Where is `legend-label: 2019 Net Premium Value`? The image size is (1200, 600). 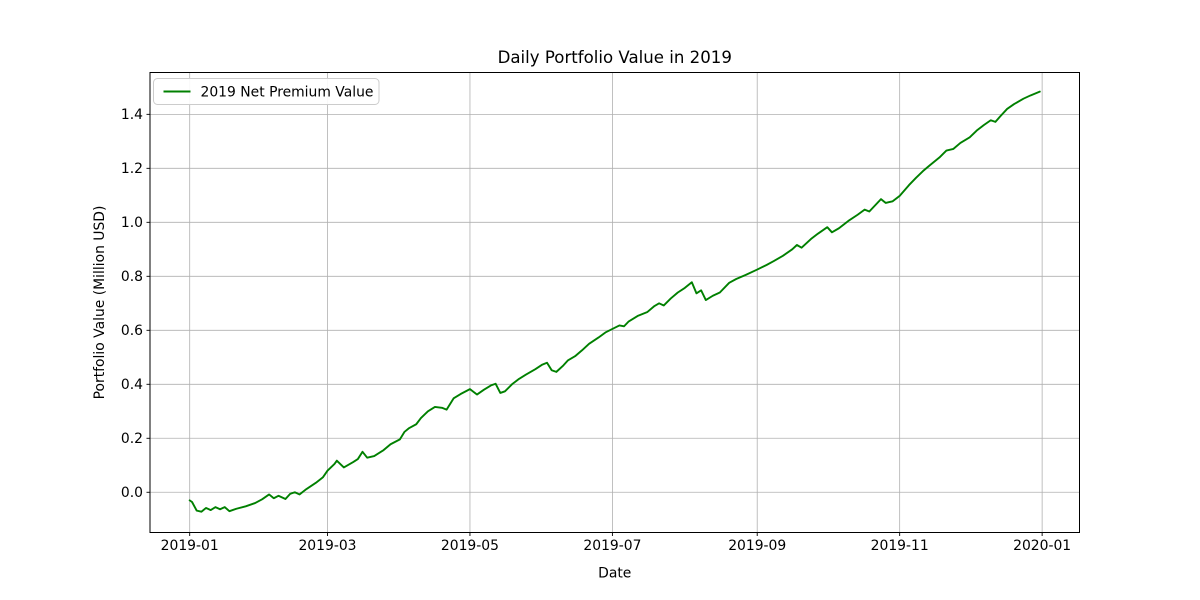 legend-label: 2019 Net Premium Value is located at coordinates (287, 92).